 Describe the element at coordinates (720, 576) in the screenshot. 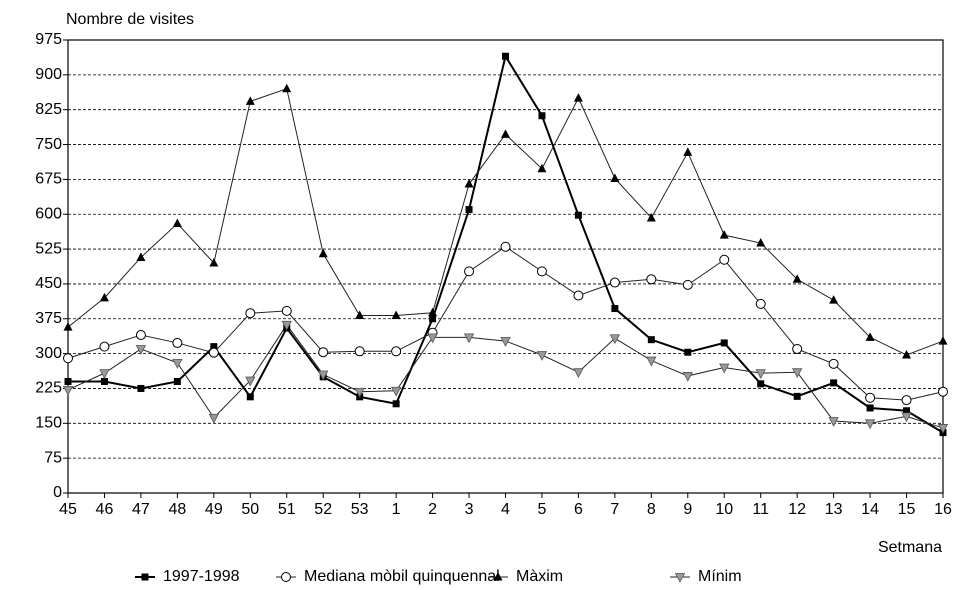

I see `legend-label: Mínim` at that location.